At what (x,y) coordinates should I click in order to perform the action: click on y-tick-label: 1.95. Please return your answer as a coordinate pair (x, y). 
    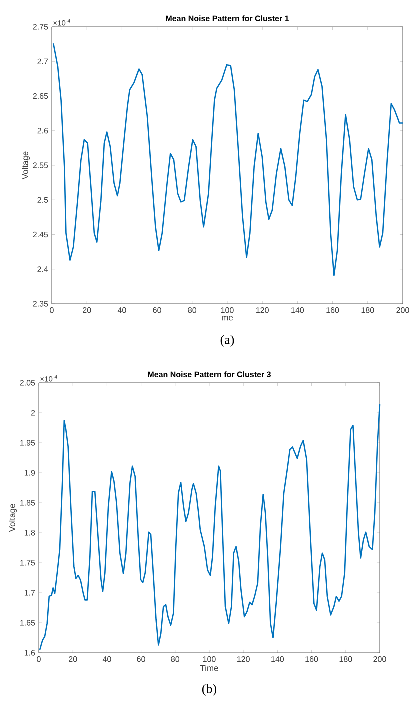
    Looking at the image, I should click on (28, 443).